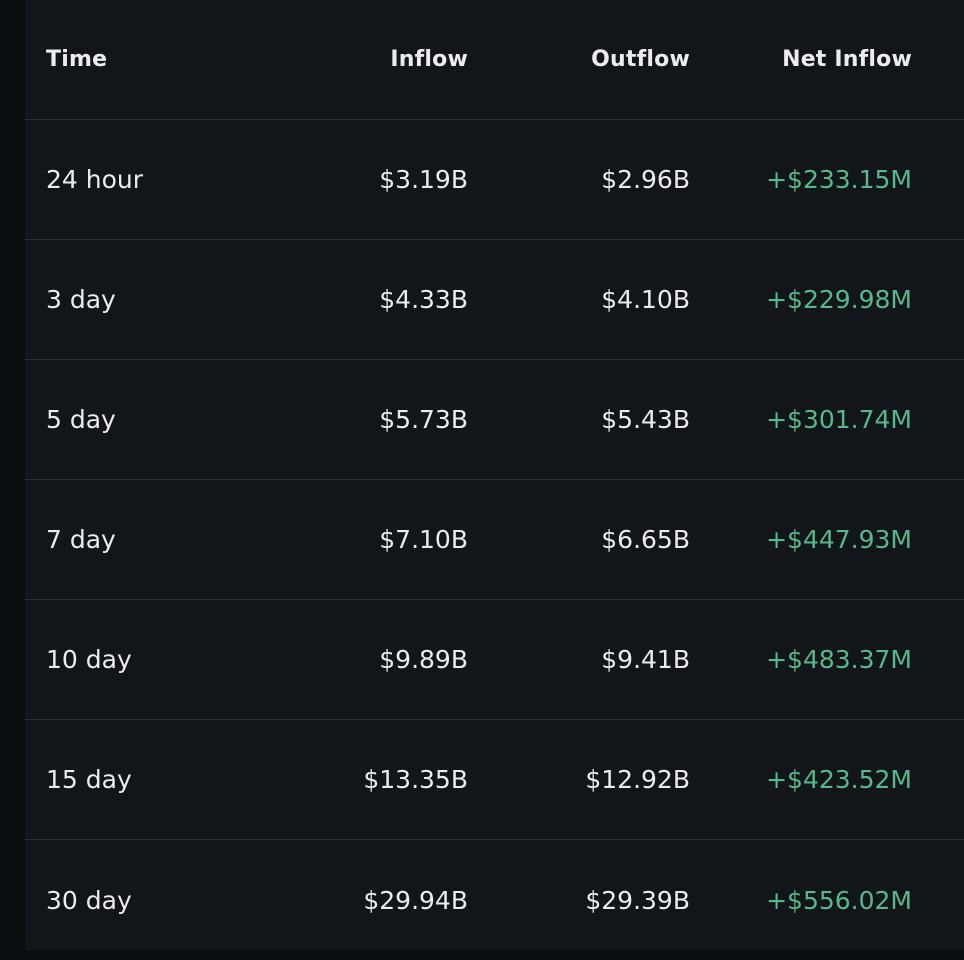 This screenshot has width=964, height=960. What do you see at coordinates (81, 419) in the screenshot?
I see `time-cell: 5 day` at bounding box center [81, 419].